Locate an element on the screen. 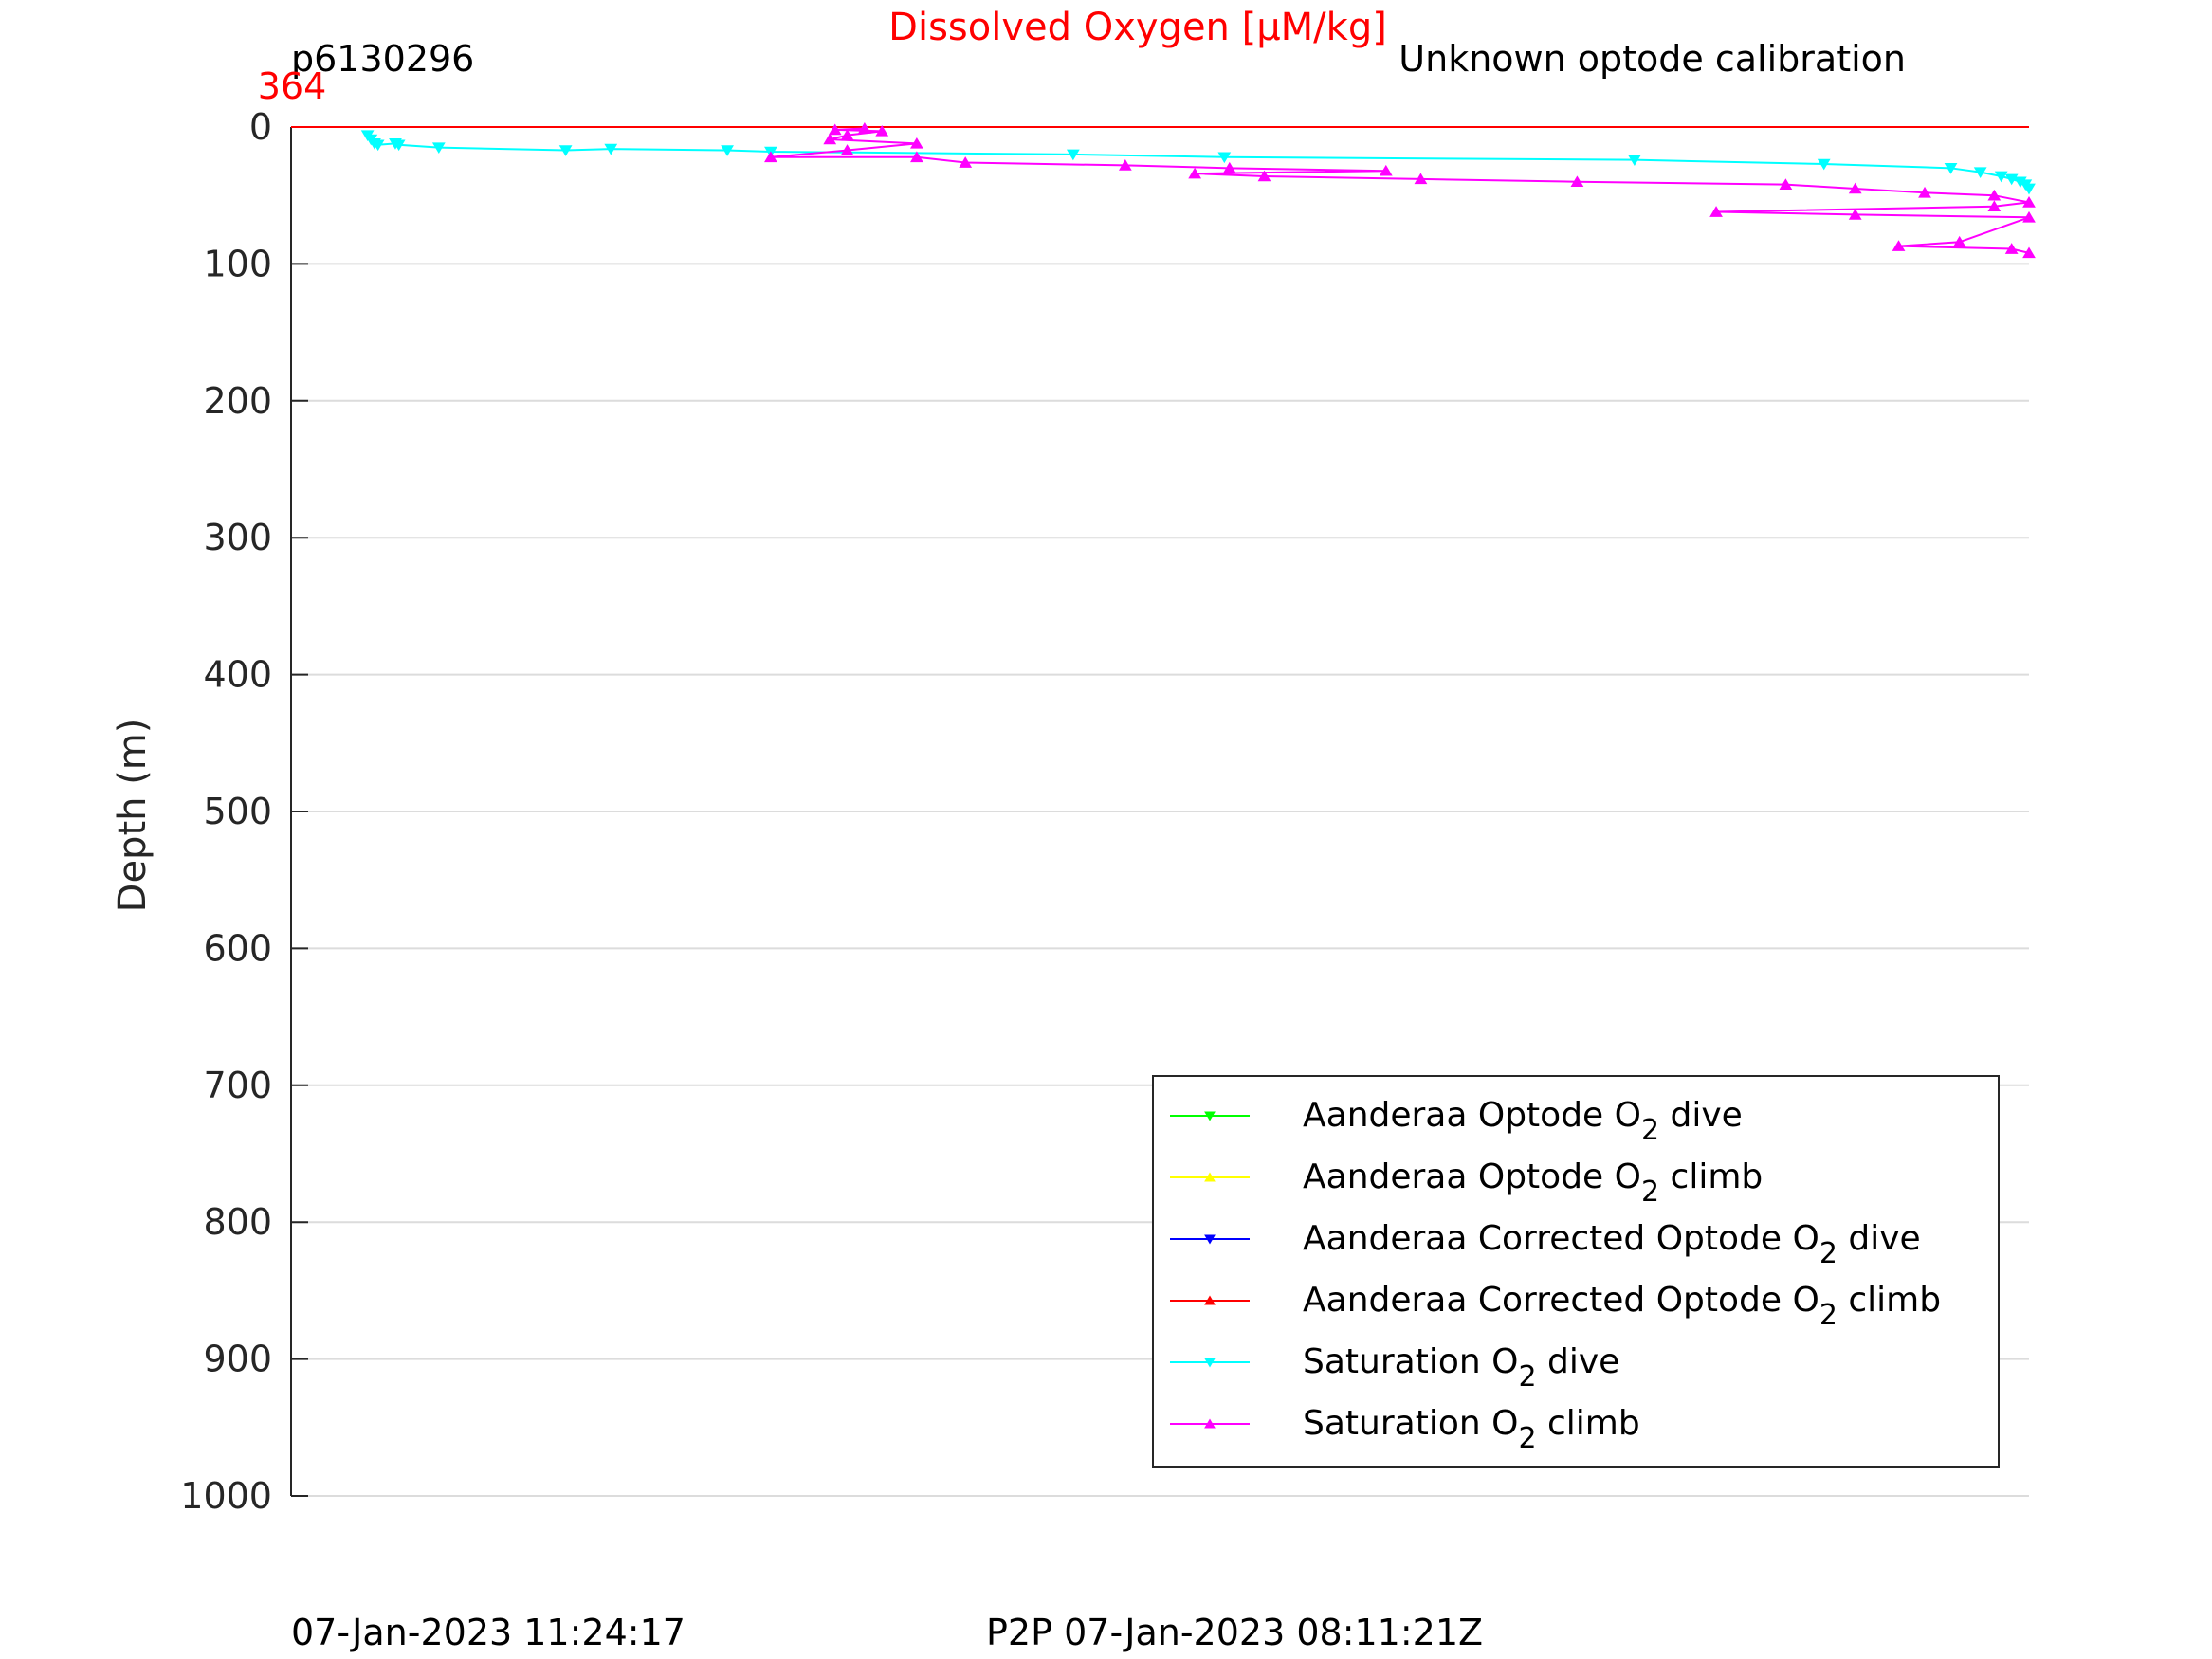  plot-area is located at coordinates (1163, 190).